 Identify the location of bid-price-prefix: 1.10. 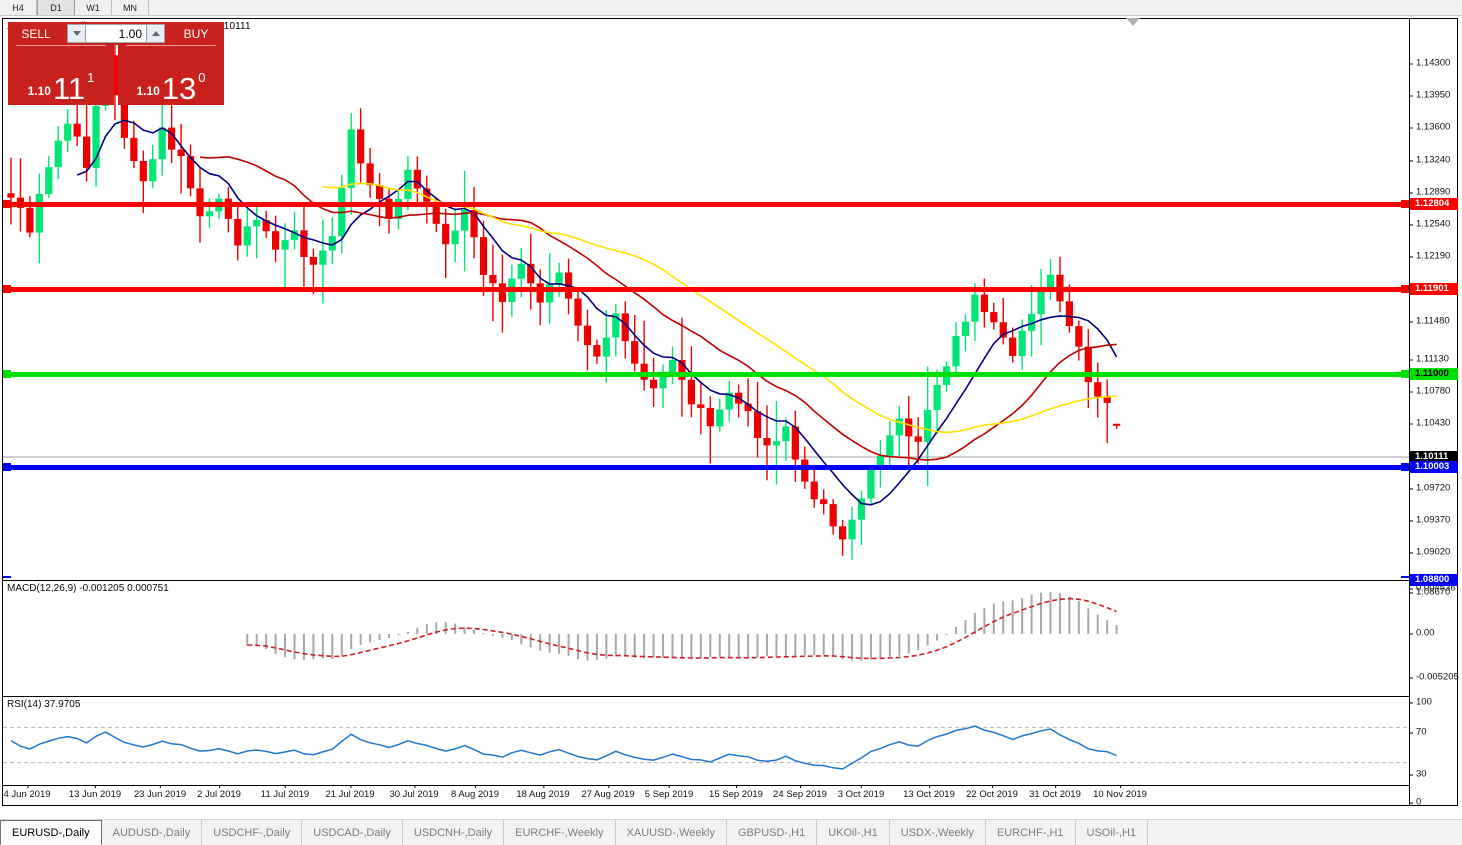
(39, 91).